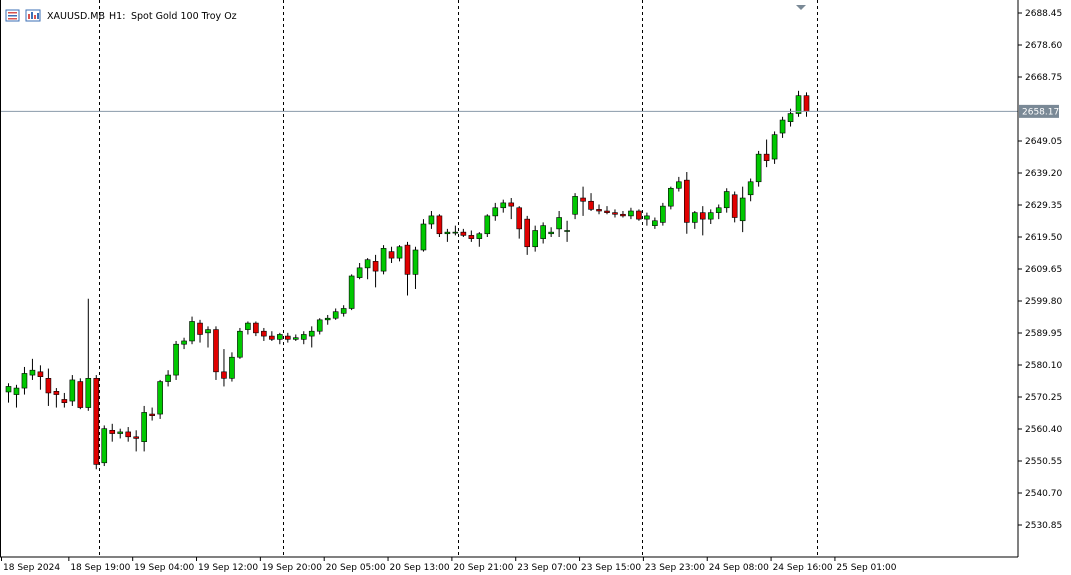 The width and height of the screenshot is (1071, 575). I want to click on price-tick-label: 2540.70, so click(1043, 494).